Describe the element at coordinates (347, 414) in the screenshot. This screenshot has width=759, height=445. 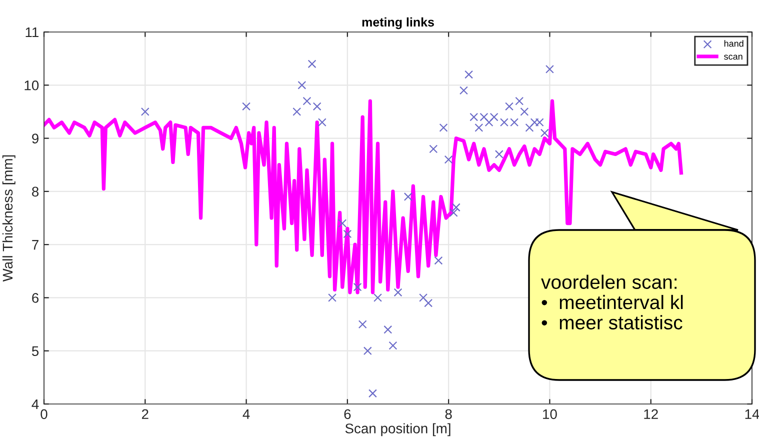
I see `x-tick-label: 6` at that location.